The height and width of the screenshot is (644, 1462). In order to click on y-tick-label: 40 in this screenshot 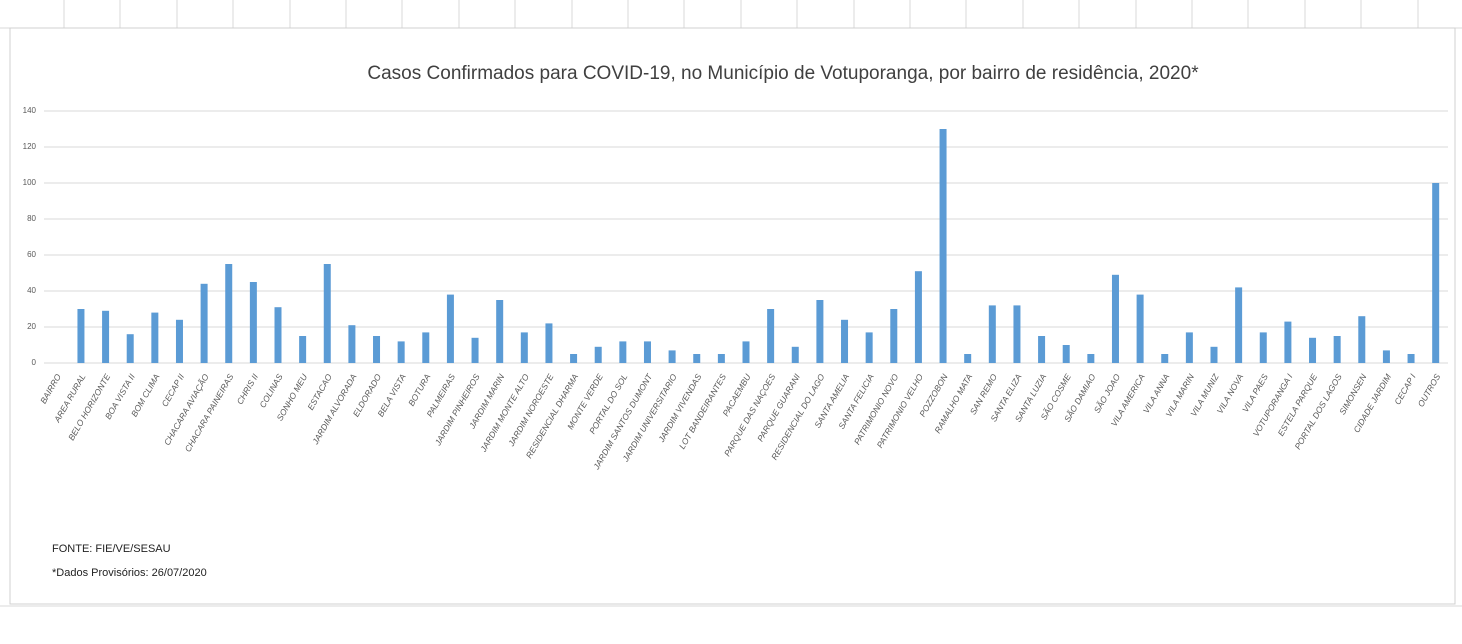, I will do `click(31, 290)`.